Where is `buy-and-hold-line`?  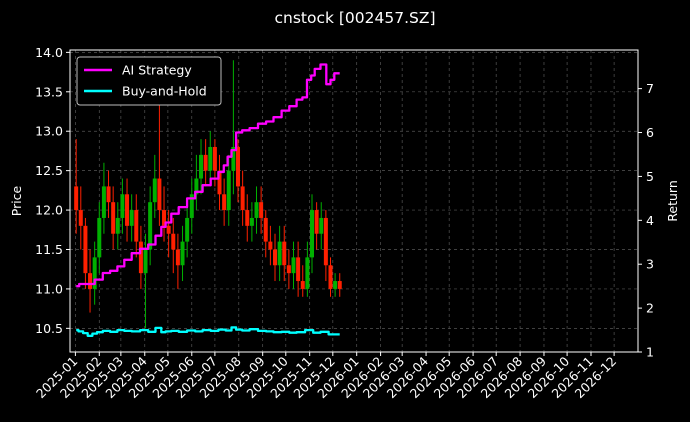 buy-and-hold-line is located at coordinates (208, 331).